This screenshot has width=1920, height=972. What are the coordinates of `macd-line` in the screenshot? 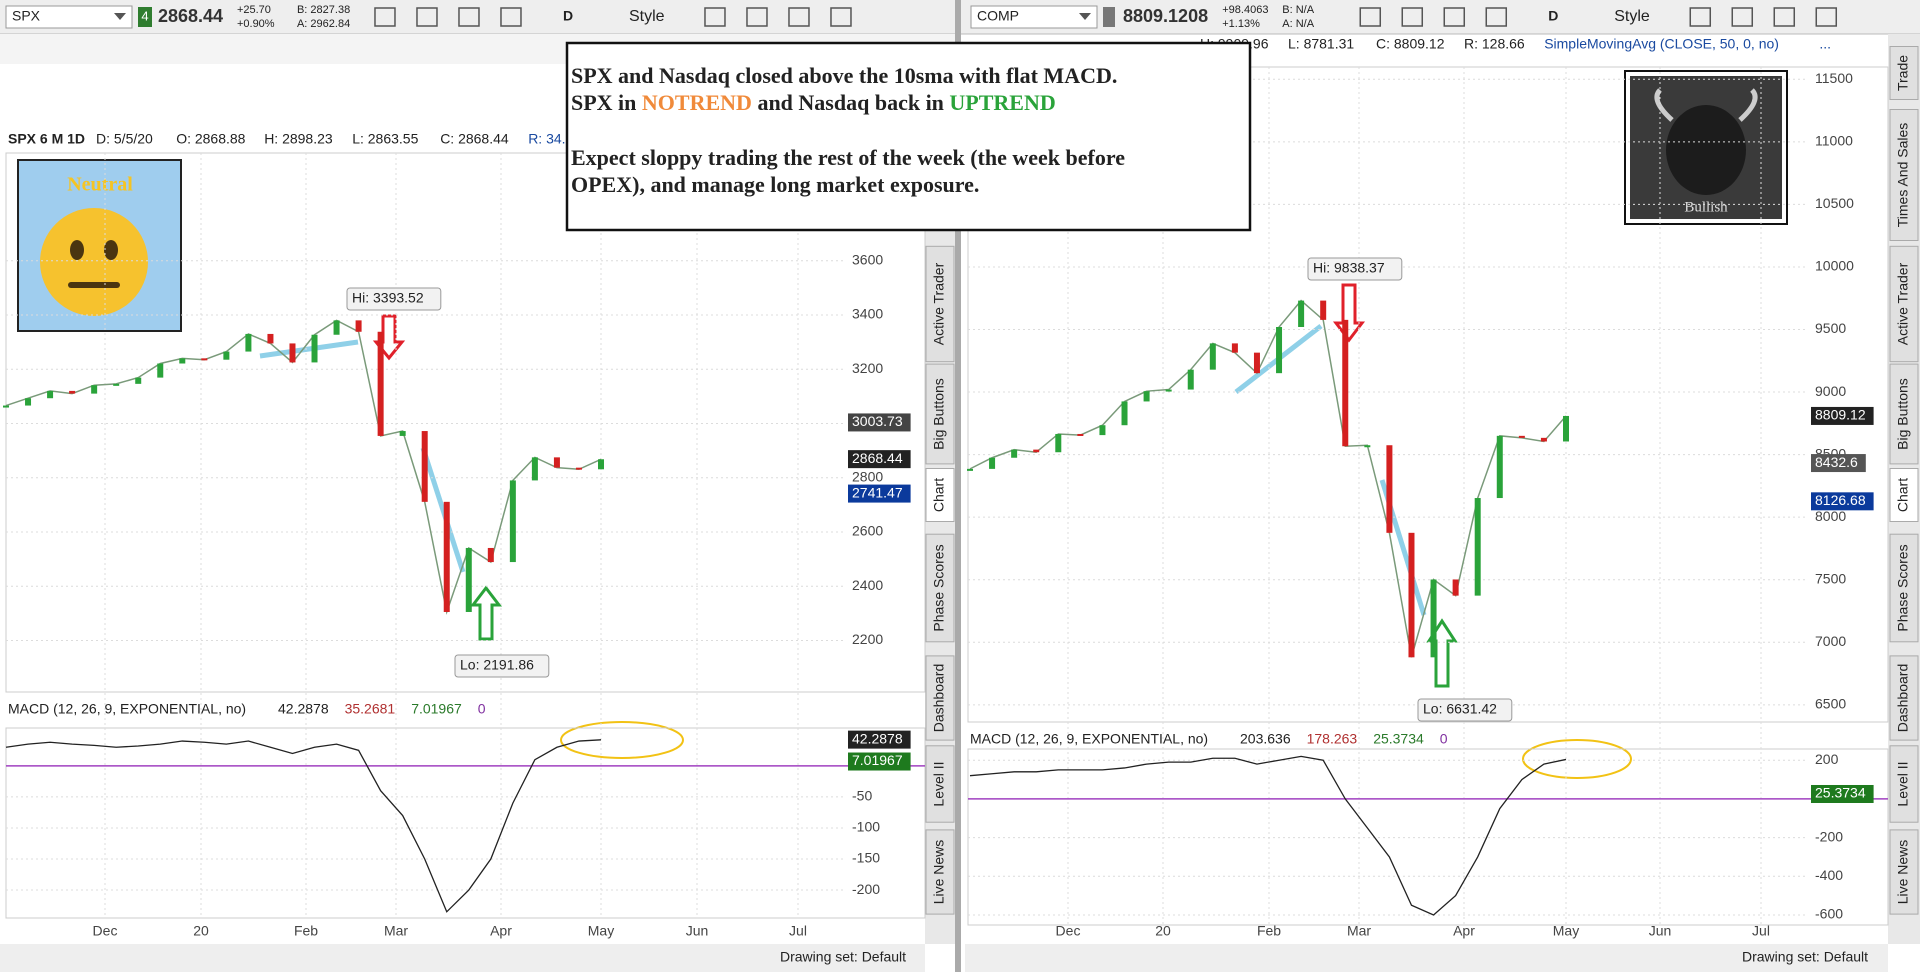 It's located at (303, 826).